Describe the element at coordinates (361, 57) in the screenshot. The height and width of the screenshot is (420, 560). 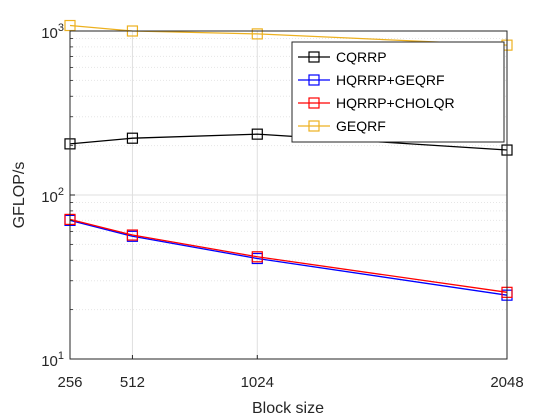
I see `legend-label: CQRRP` at that location.